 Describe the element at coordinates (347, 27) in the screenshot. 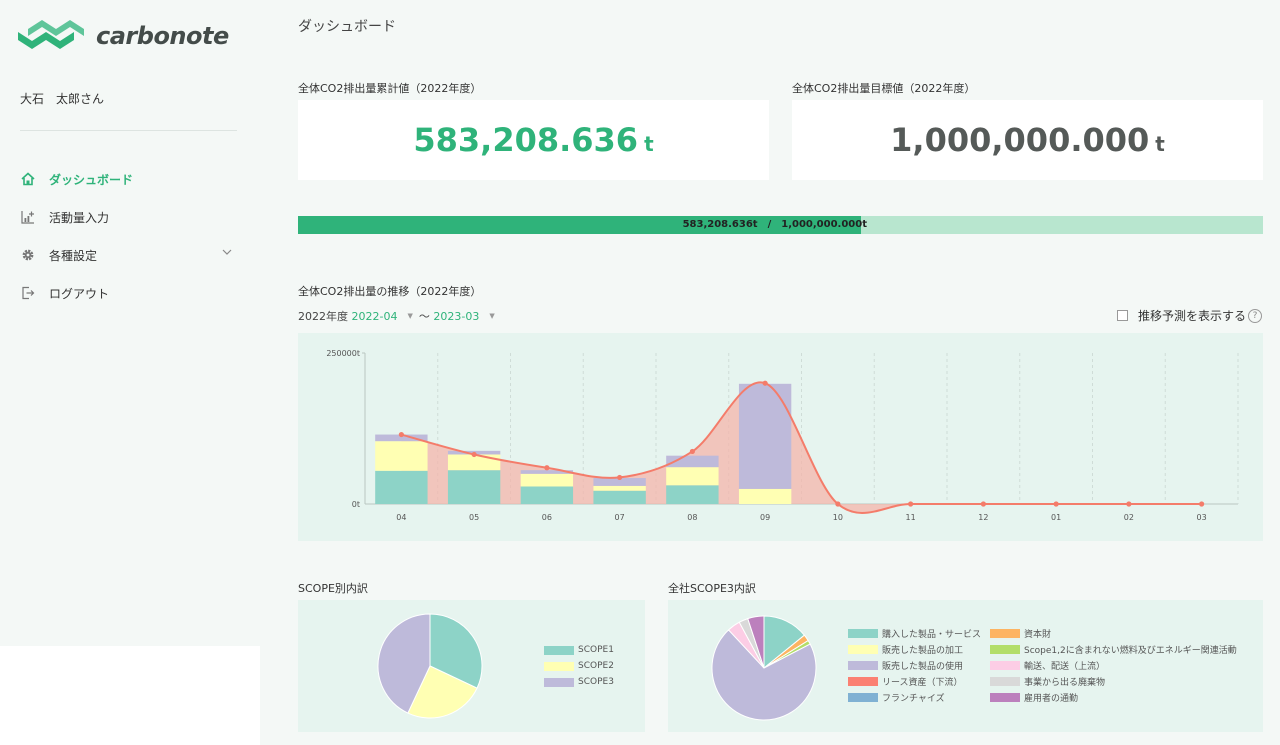

I see `page-title: ダッシュボード` at that location.